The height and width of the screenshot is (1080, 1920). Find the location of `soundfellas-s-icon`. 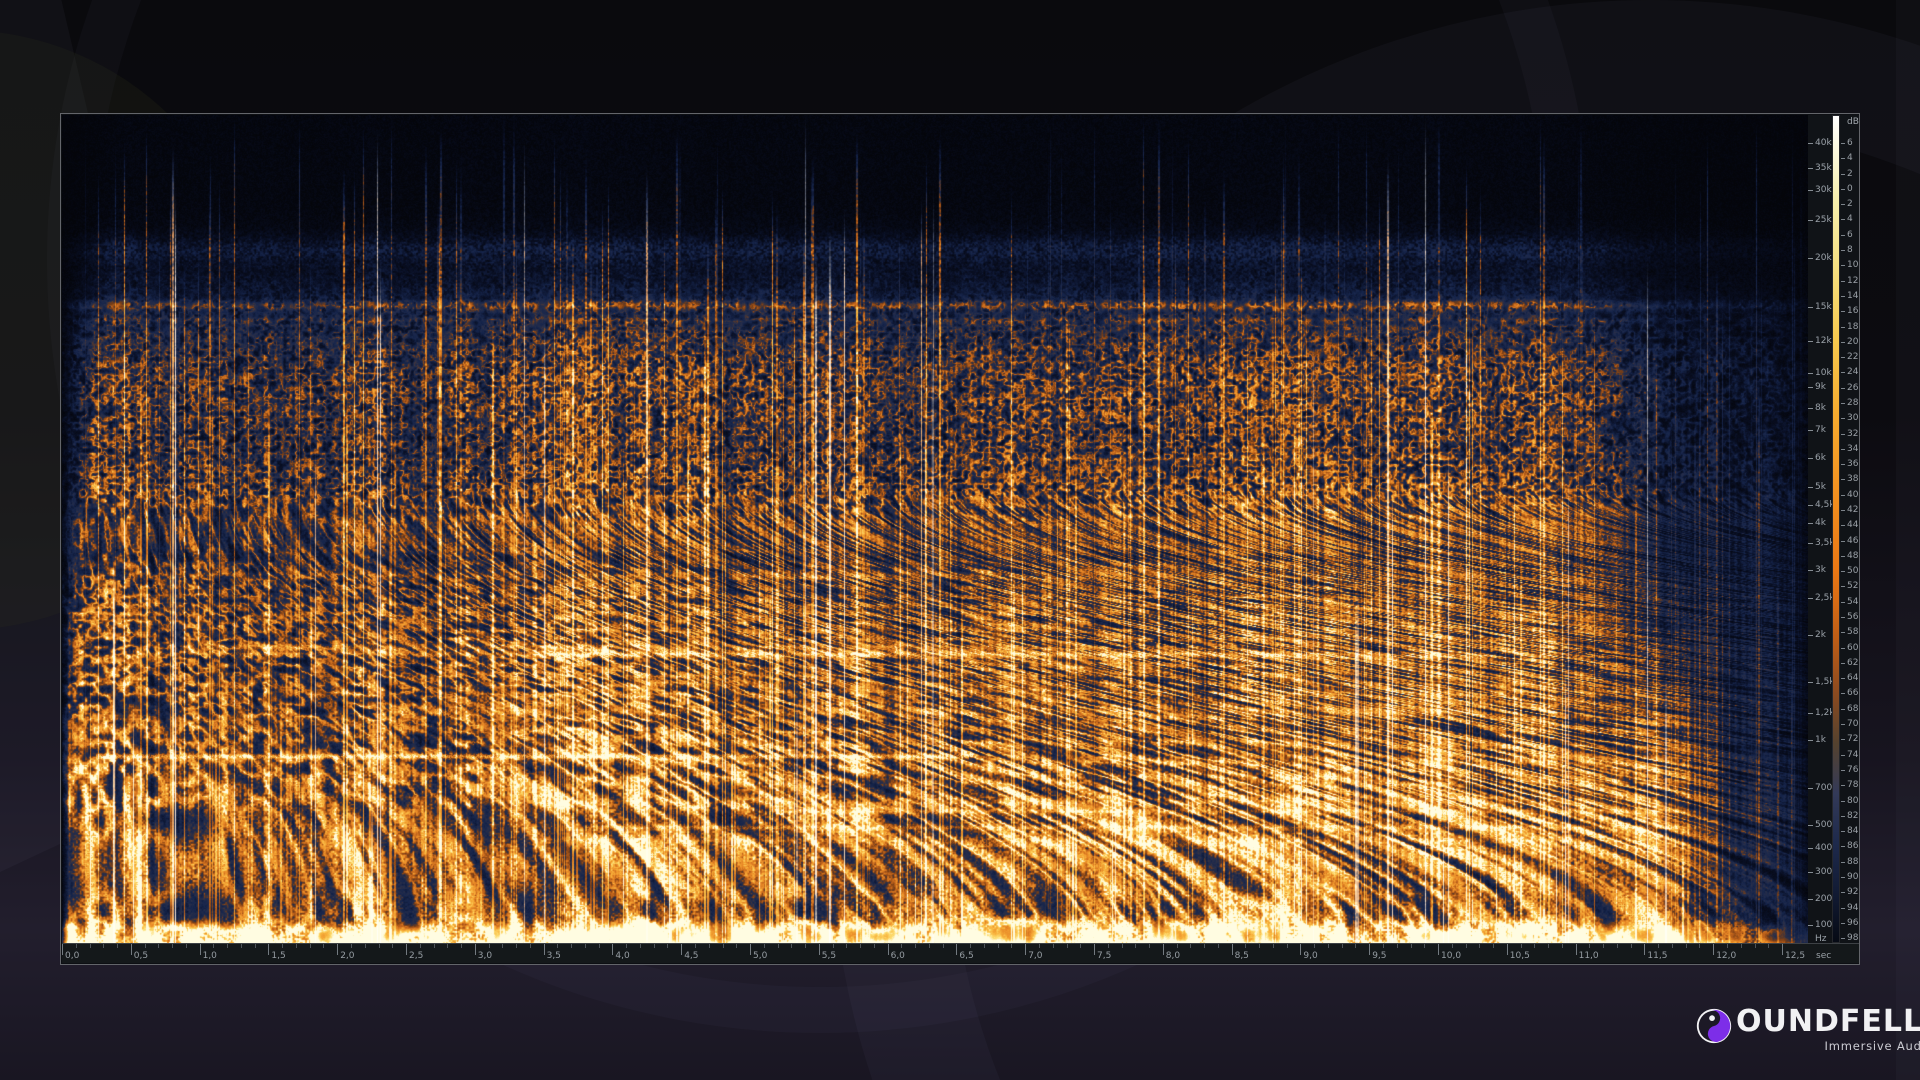

soundfellas-s-icon is located at coordinates (1714, 1026).